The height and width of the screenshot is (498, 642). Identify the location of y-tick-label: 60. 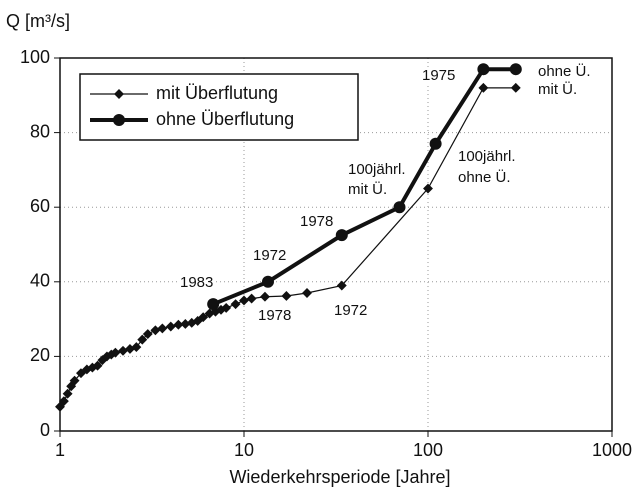
(40, 206).